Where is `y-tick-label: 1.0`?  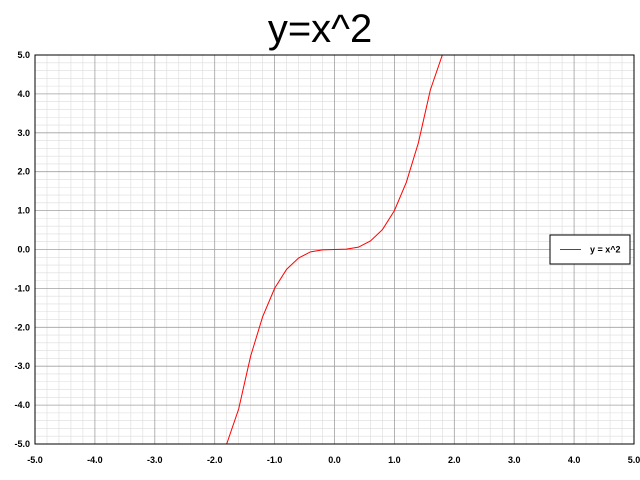
y-tick-label: 1.0 is located at coordinates (23, 211).